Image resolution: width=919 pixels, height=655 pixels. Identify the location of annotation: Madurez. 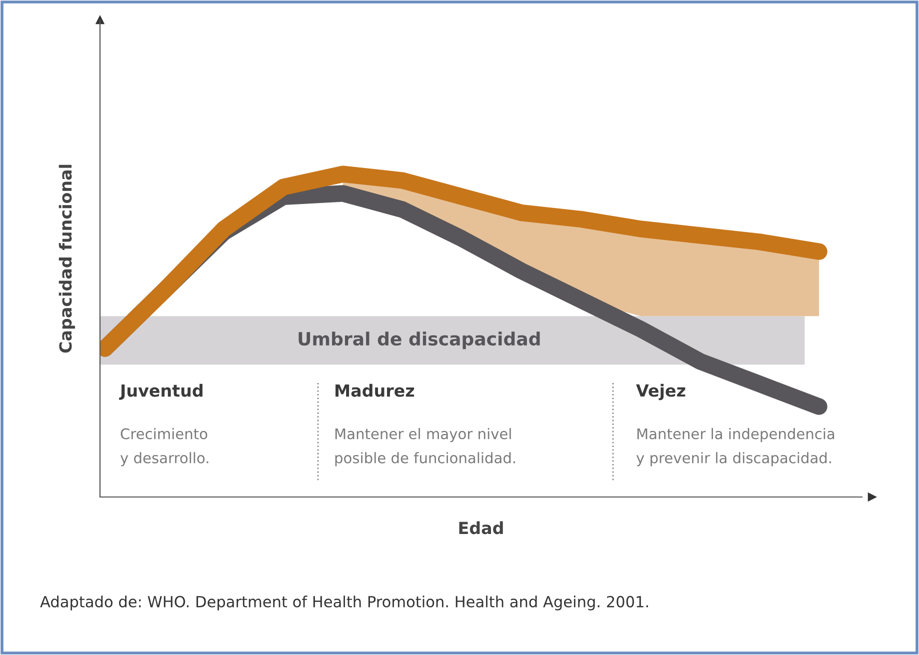
(375, 390).